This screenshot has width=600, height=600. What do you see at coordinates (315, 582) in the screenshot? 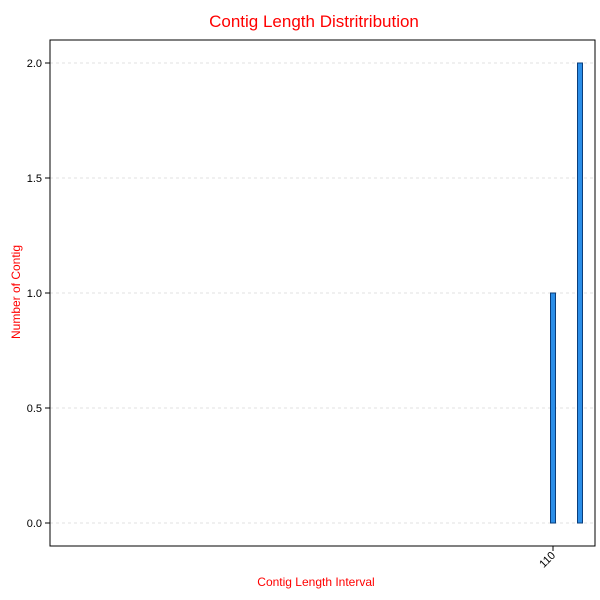
I see `x-axis-label: Contig Length Interval` at bounding box center [315, 582].